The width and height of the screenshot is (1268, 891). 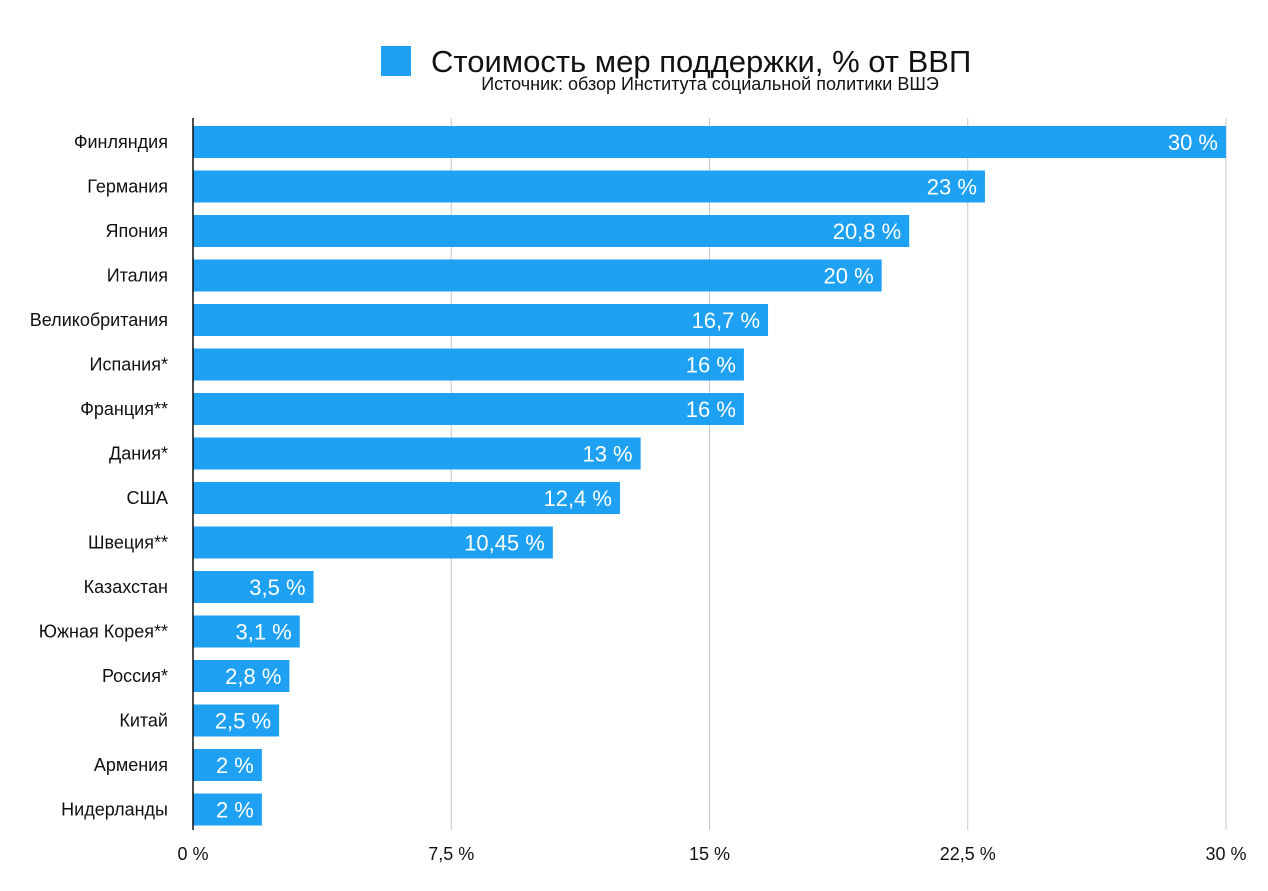 I want to click on bar-value-label: 30 %, so click(x=1193, y=142).